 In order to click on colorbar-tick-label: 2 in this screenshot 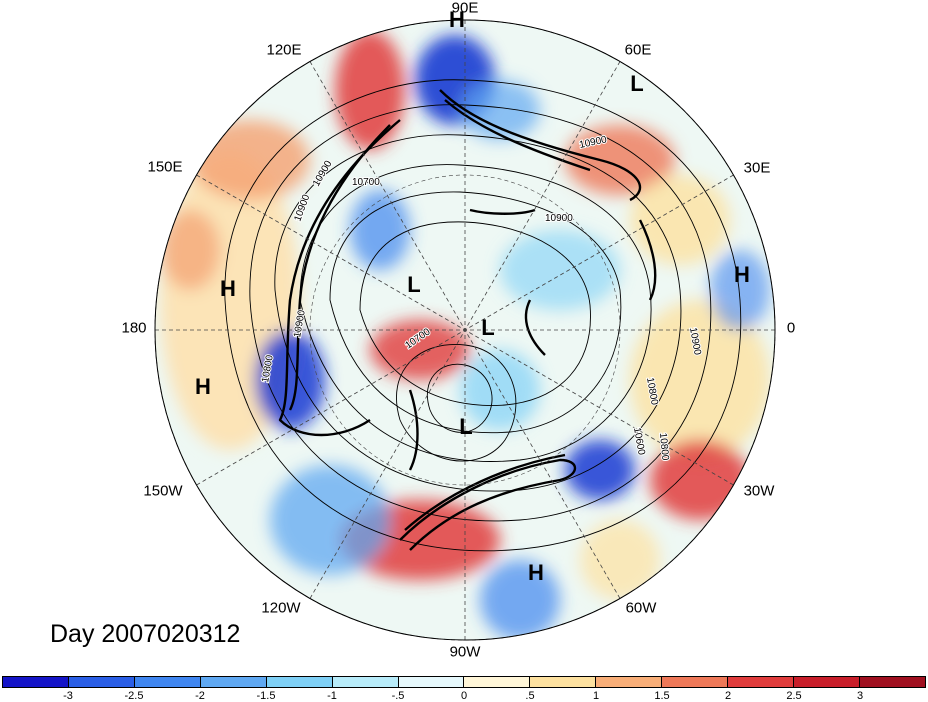, I will do `click(728, 696)`.